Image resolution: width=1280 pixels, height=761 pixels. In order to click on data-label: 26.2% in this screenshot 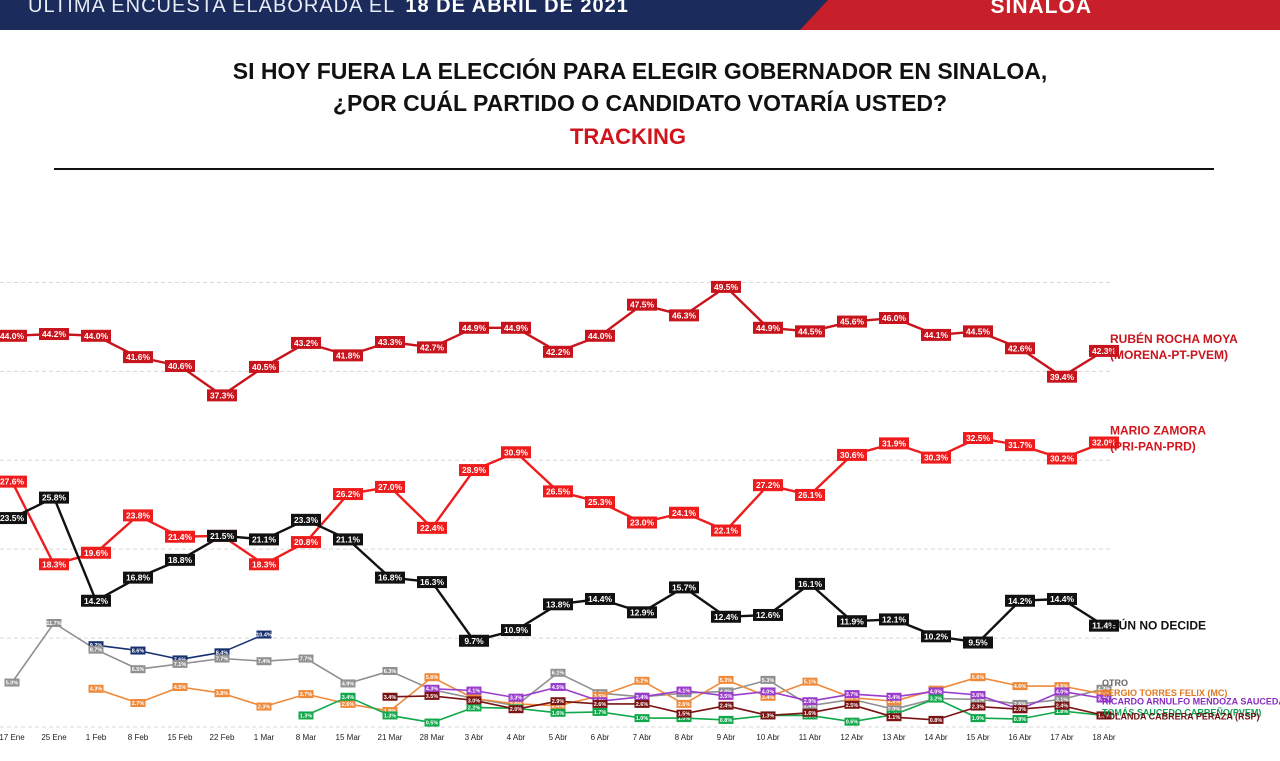, I will do `click(348, 494)`.